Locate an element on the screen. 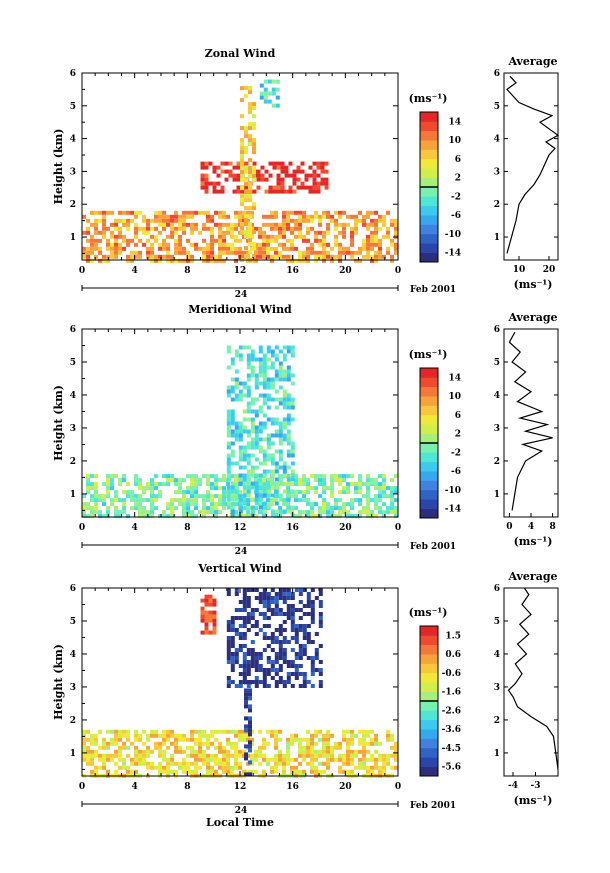 This screenshot has width=610, height=873. y-tick-label: 1 is located at coordinates (73, 238).